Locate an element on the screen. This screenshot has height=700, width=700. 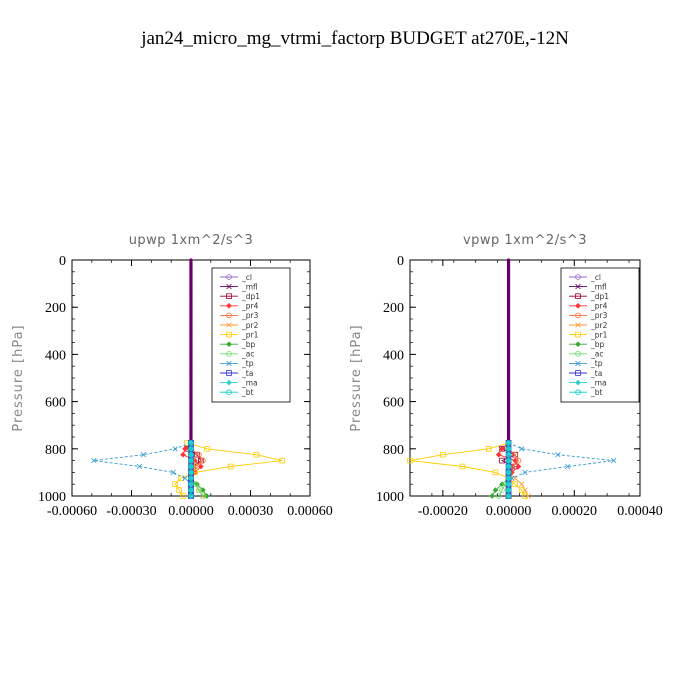
x-tick-label: 0.00060 is located at coordinates (310, 511).